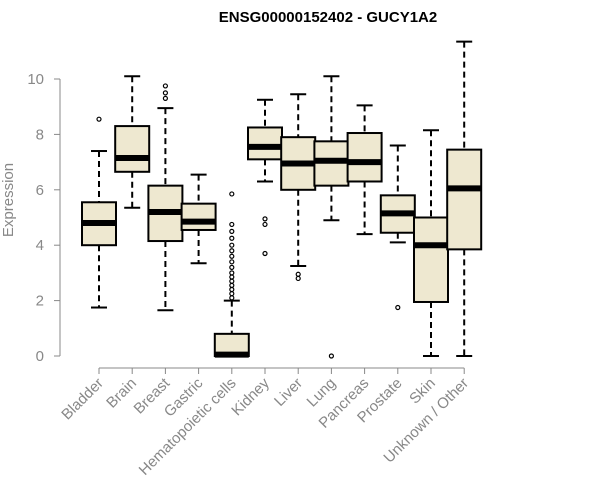 This screenshot has height=500, width=600. What do you see at coordinates (40, 356) in the screenshot?
I see `y-tick-label: 0` at bounding box center [40, 356].